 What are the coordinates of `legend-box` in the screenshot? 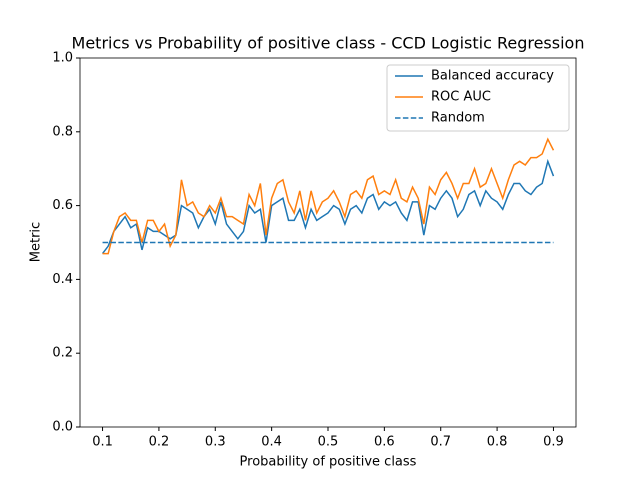 It's located at (478, 98).